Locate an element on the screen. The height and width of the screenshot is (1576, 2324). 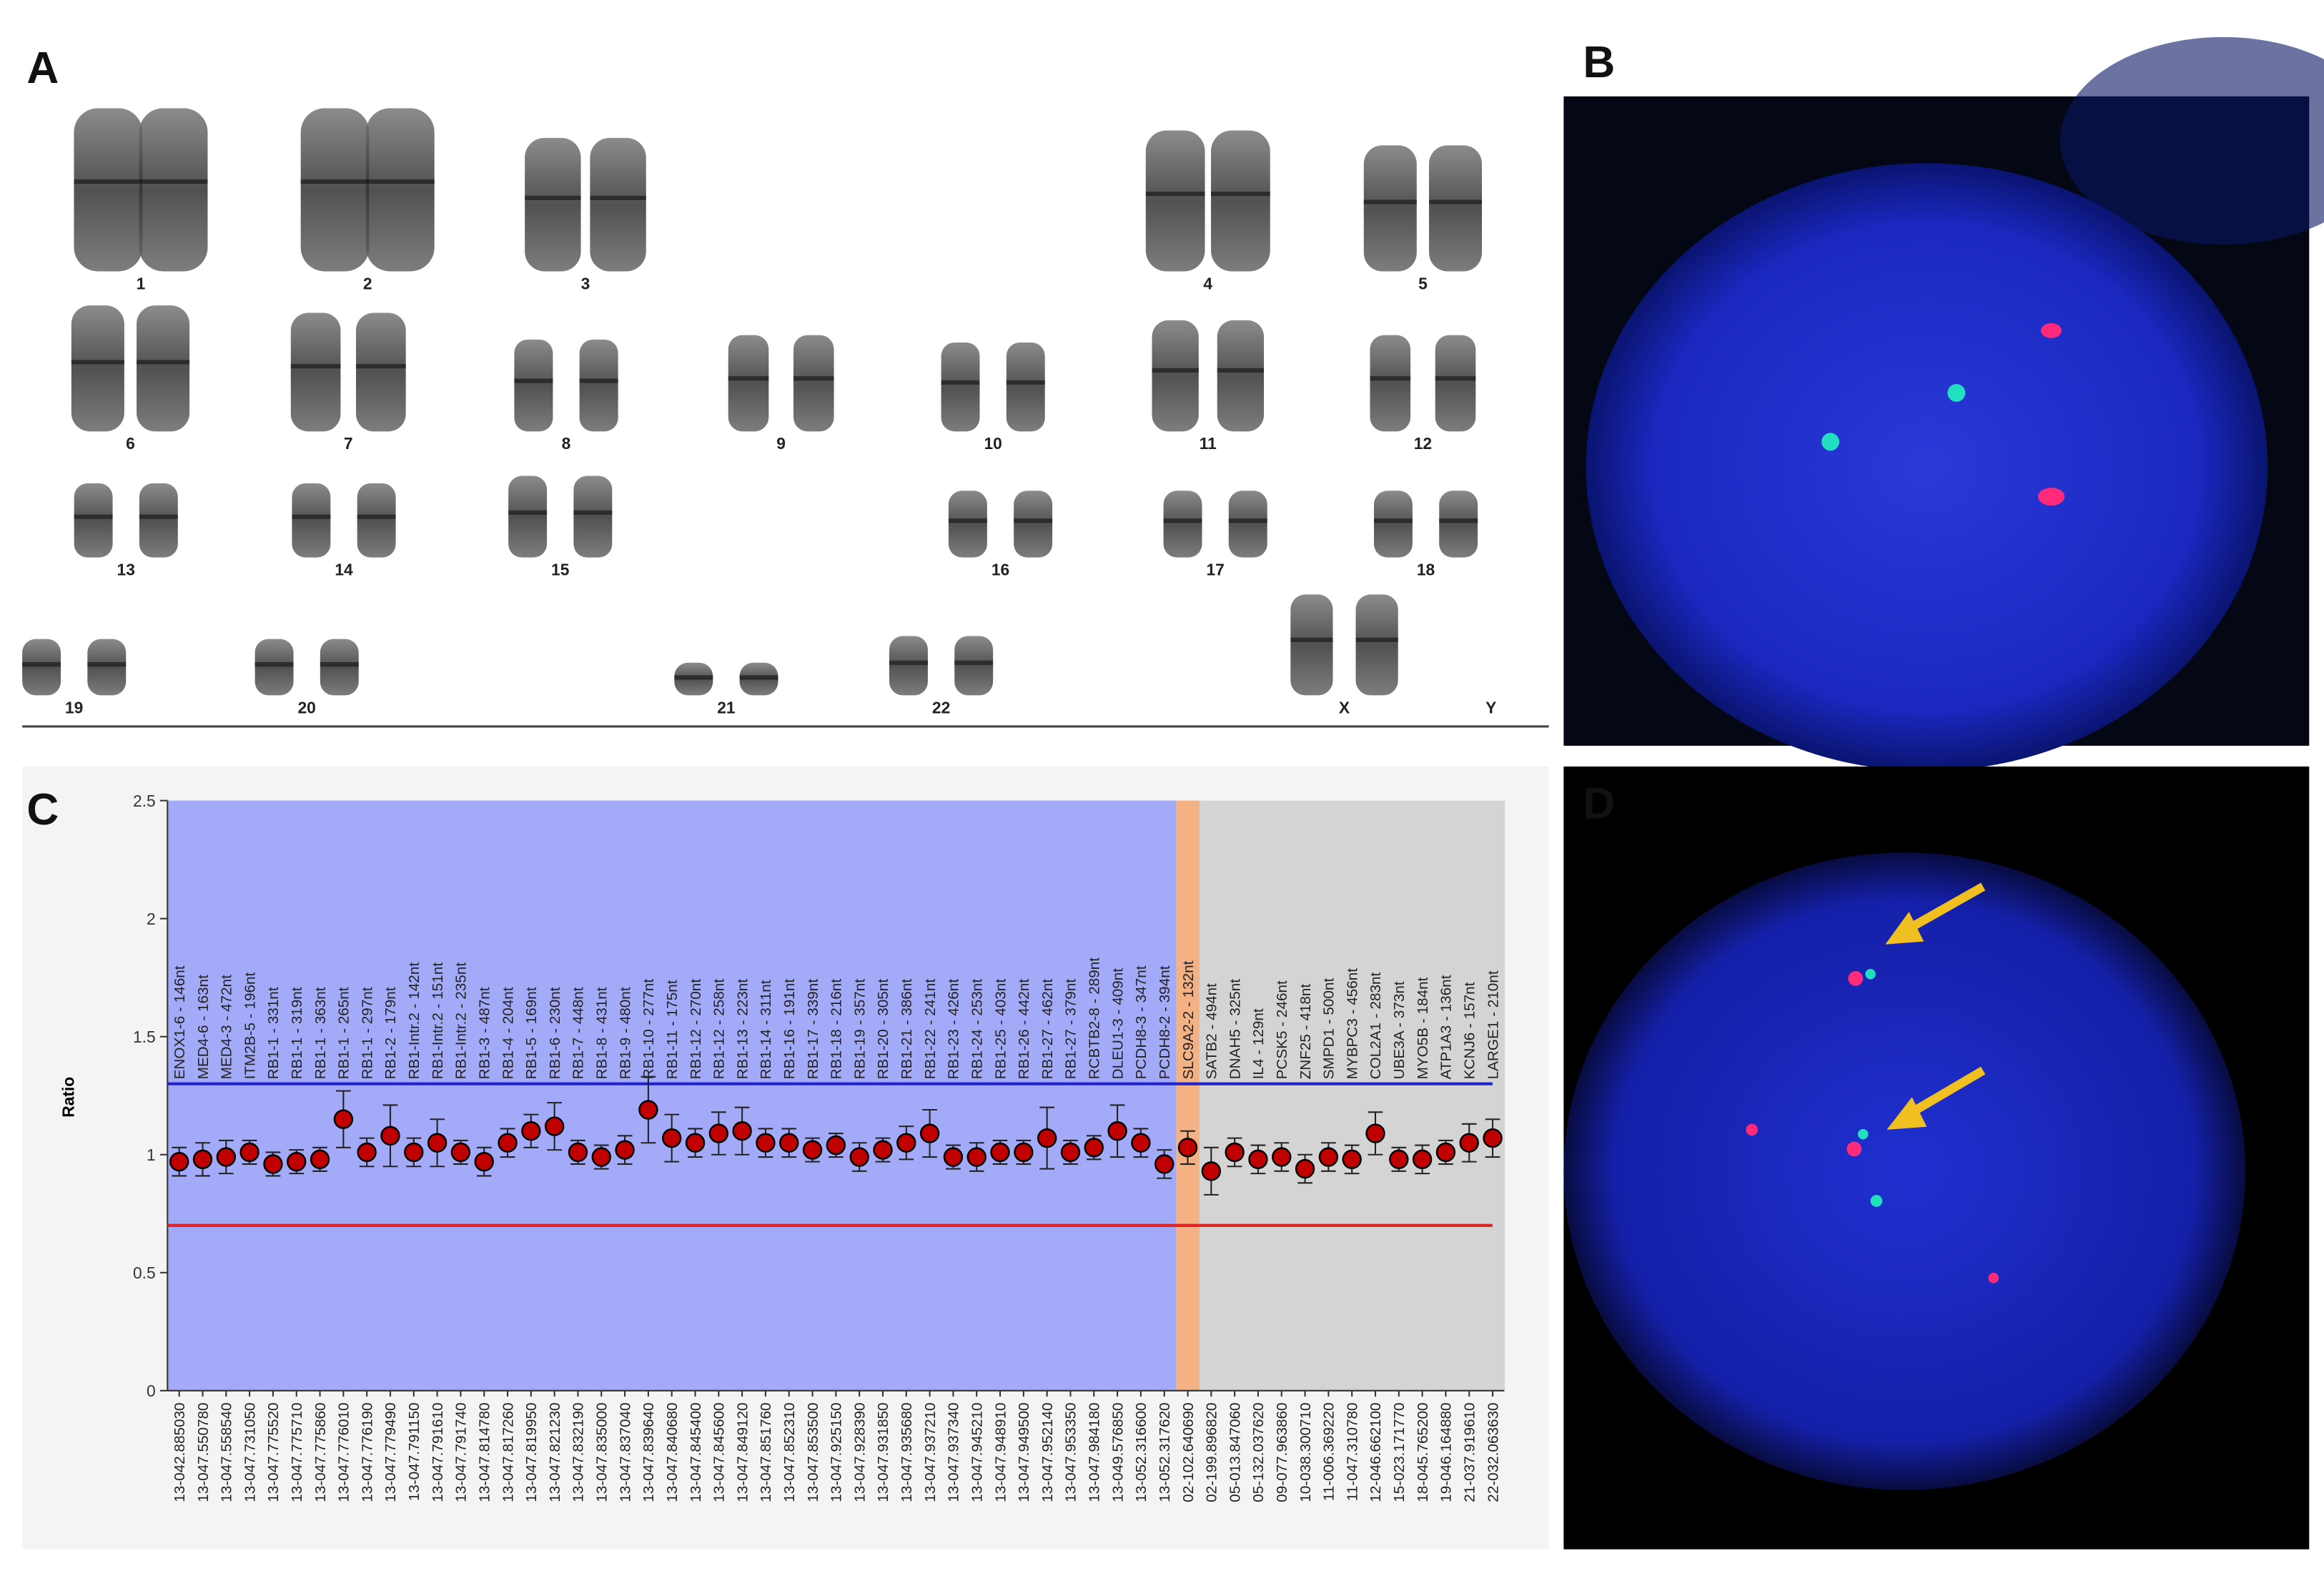
x-tick-label: 13-047.832190 is located at coordinates (578, 1452).